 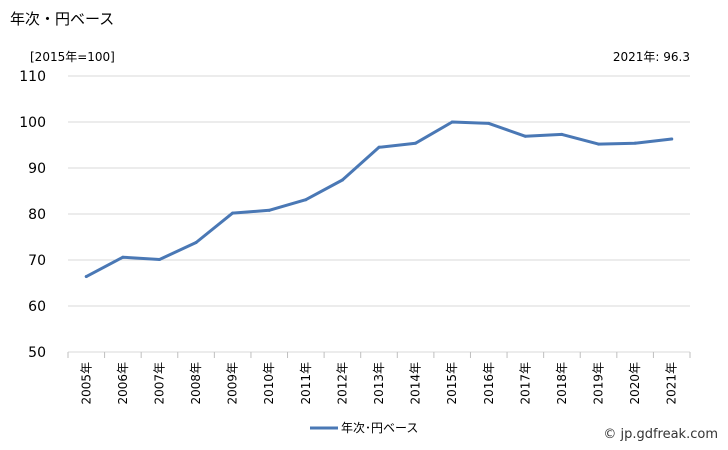 I want to click on x-tick-label: 2009年, so click(x=233, y=383).